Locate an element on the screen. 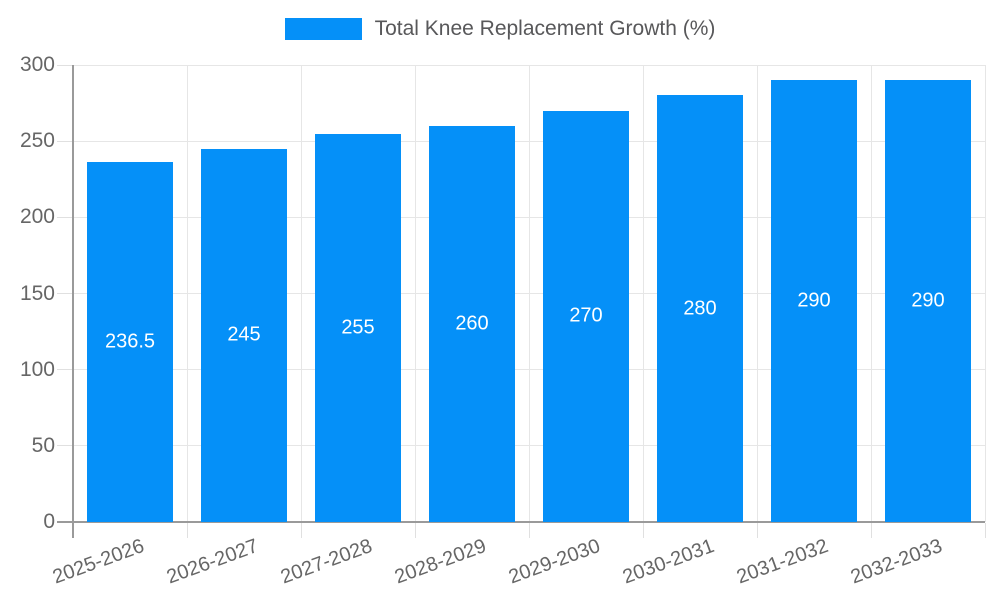  bar-value-label: 245 is located at coordinates (244, 334).